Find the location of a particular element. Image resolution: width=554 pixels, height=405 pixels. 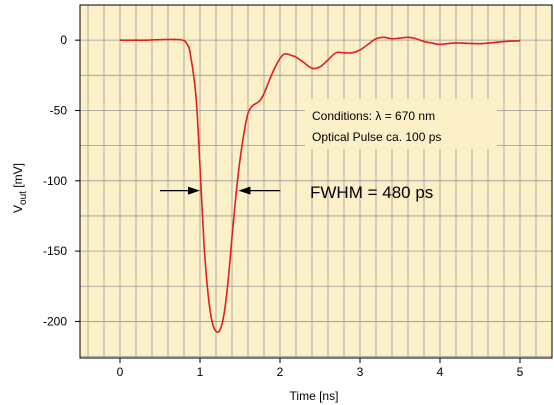

y-tick-label: 0 is located at coordinates (63, 40).